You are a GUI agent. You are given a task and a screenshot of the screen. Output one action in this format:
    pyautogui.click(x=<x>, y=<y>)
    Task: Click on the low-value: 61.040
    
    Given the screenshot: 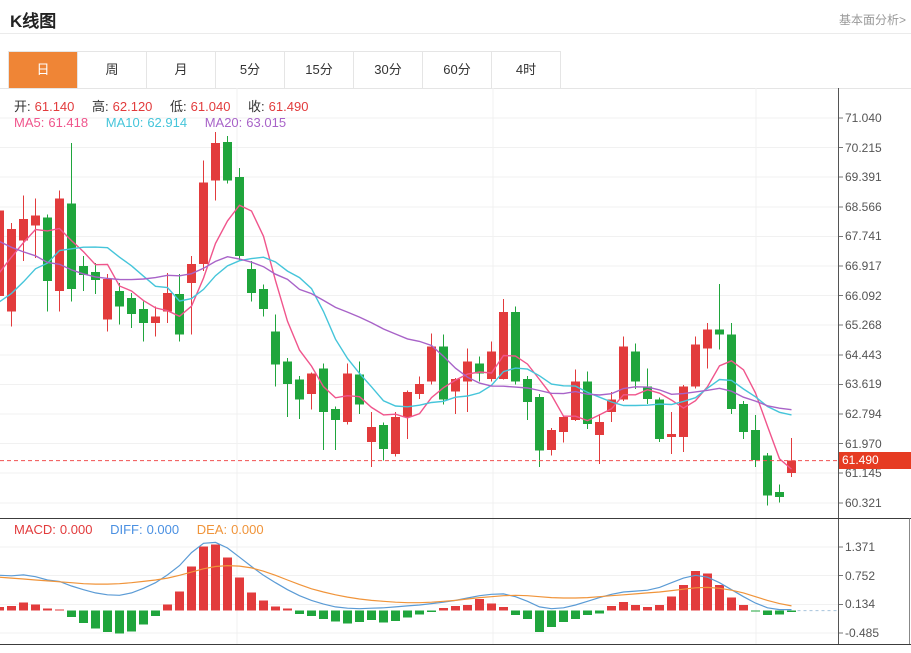 What is the action you would take?
    pyautogui.click(x=210, y=106)
    